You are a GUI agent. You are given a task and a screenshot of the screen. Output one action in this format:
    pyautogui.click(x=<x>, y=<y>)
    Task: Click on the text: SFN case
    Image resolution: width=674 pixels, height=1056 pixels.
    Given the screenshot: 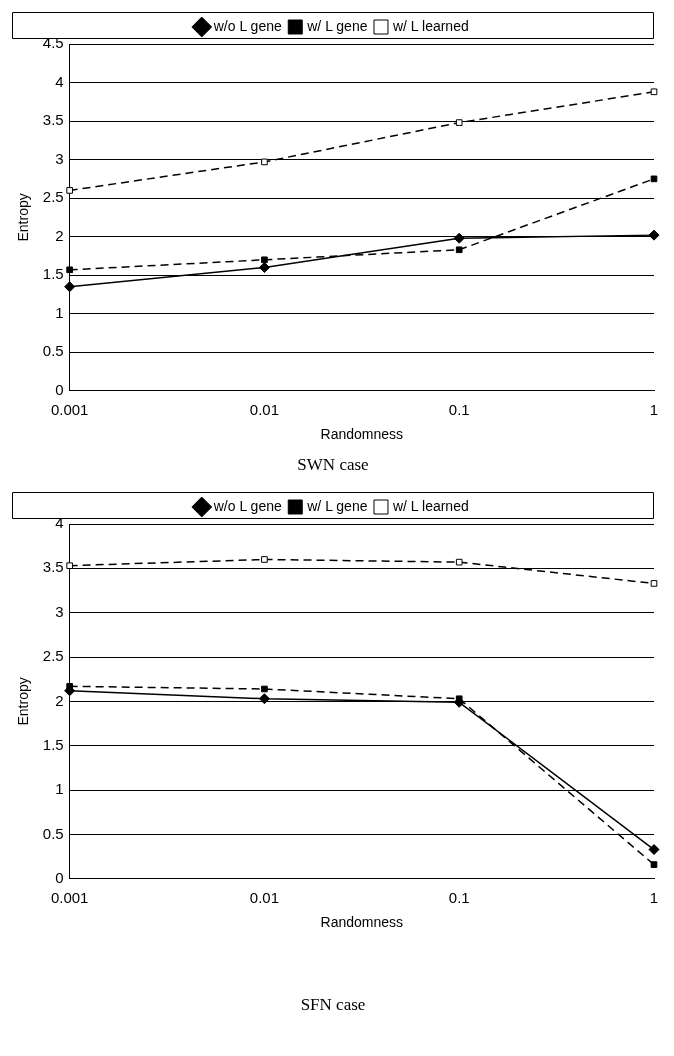 What is the action you would take?
    pyautogui.click(x=333, y=1005)
    